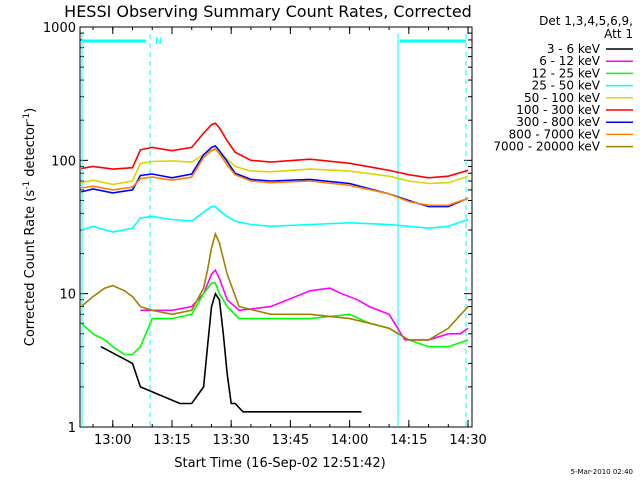  Describe the element at coordinates (67, 295) in the screenshot. I see `y-tick-label: 10` at that location.